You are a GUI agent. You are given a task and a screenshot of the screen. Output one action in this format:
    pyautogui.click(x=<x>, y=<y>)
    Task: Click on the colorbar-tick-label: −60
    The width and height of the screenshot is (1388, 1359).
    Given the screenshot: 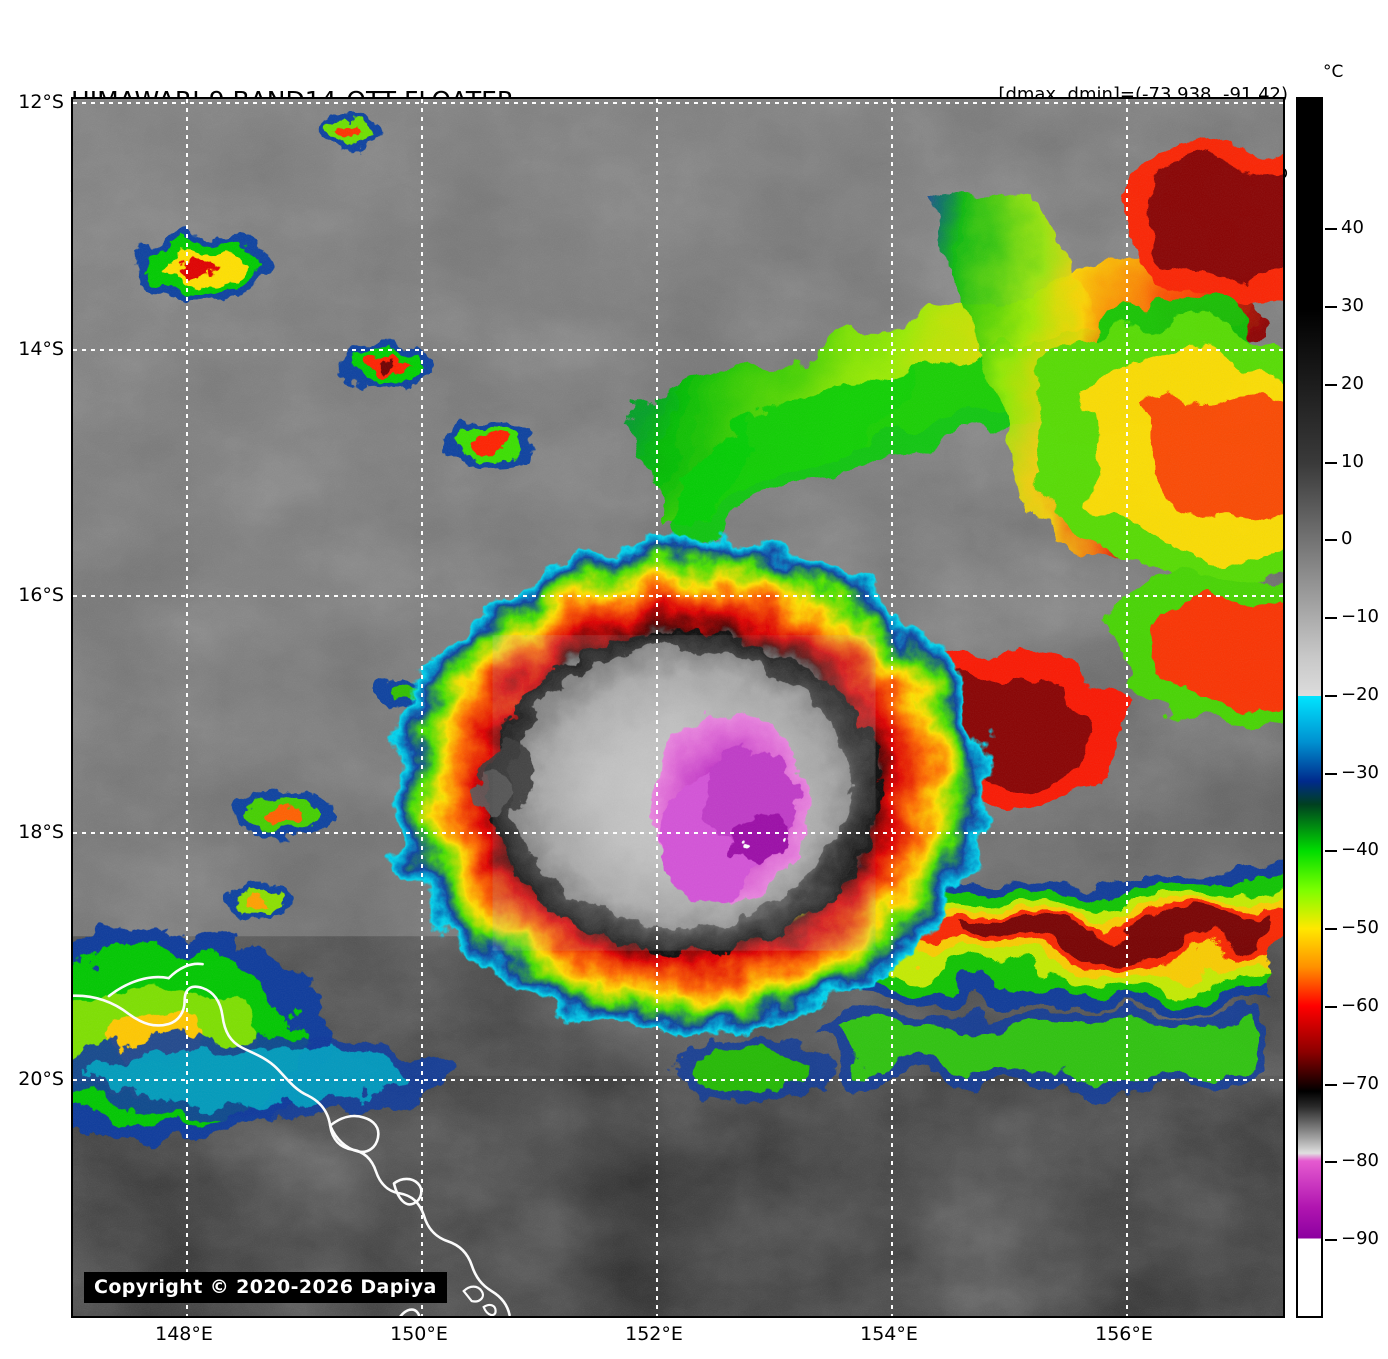 What is the action you would take?
    pyautogui.click(x=1360, y=1005)
    